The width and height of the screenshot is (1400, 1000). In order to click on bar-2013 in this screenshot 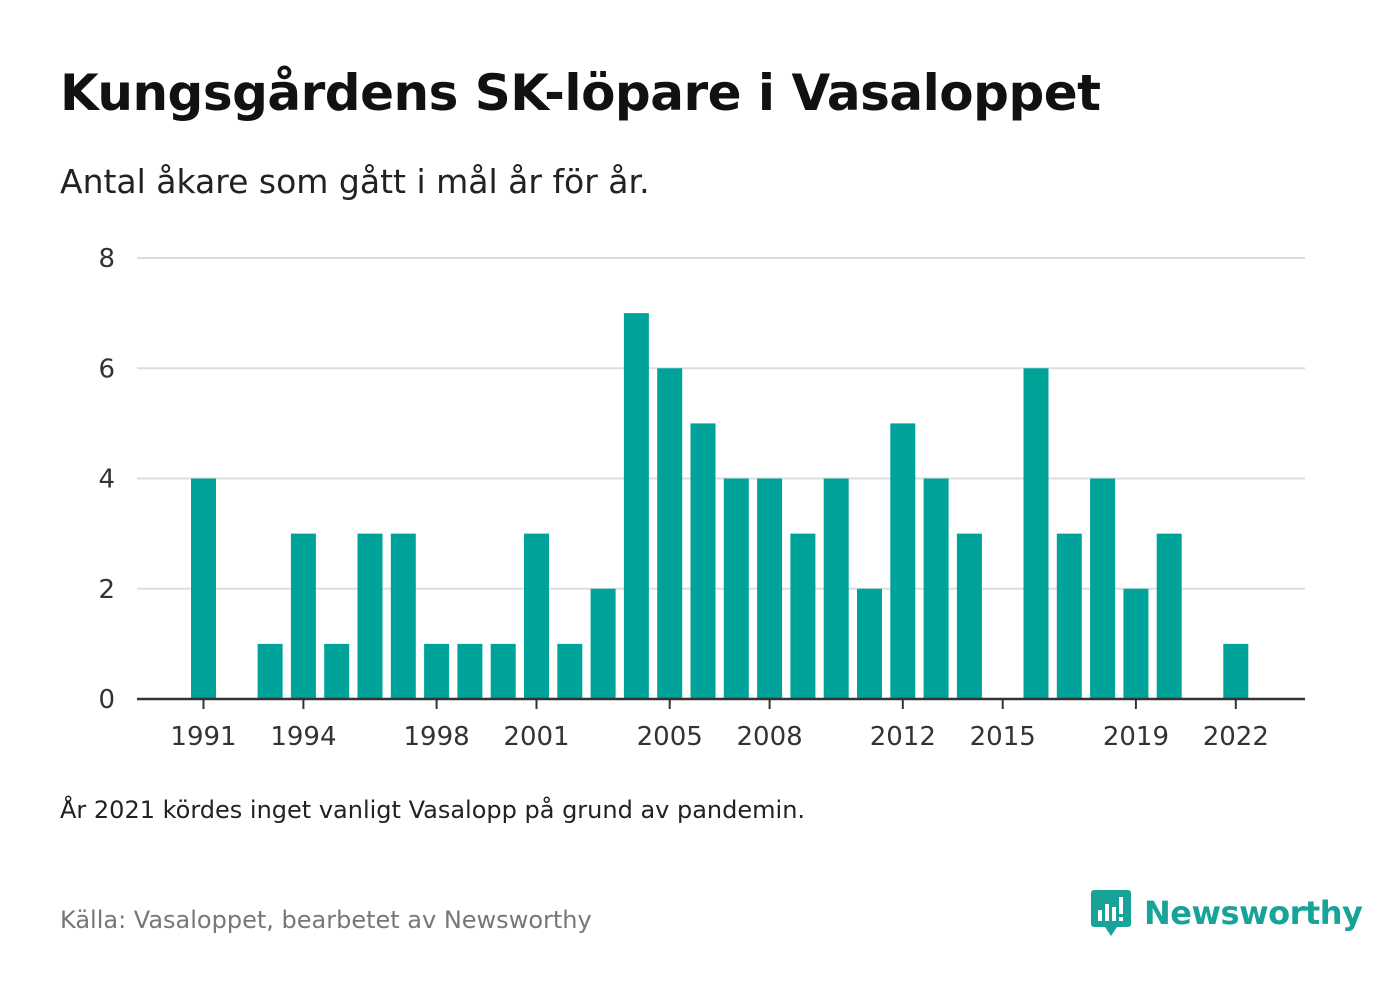, I will do `click(936, 588)`.